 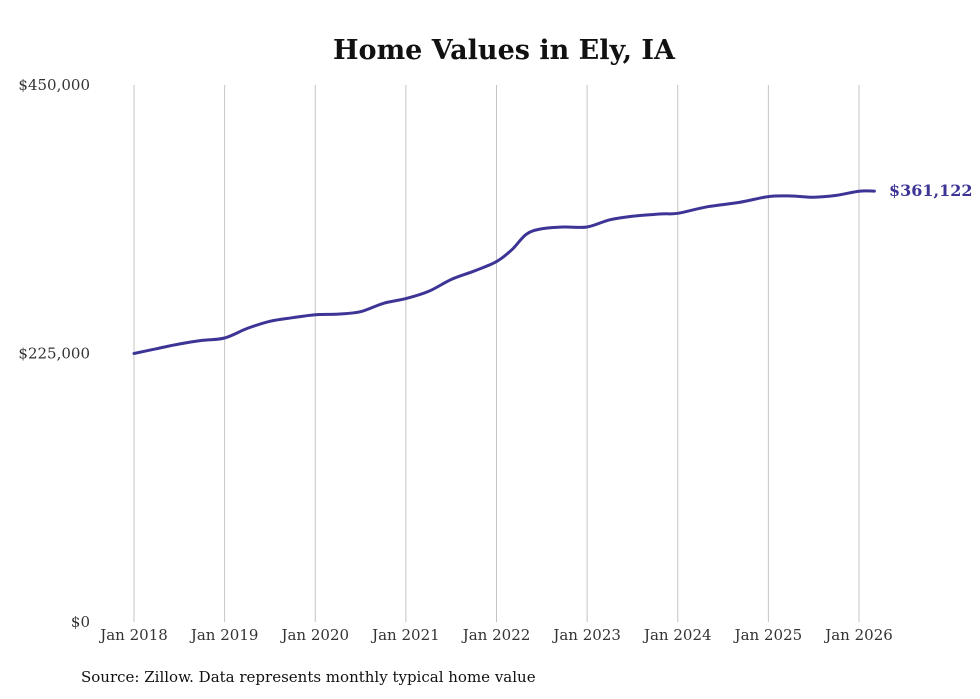 What do you see at coordinates (314, 635) in the screenshot?
I see `x-tick-label: Jan 2020` at bounding box center [314, 635].